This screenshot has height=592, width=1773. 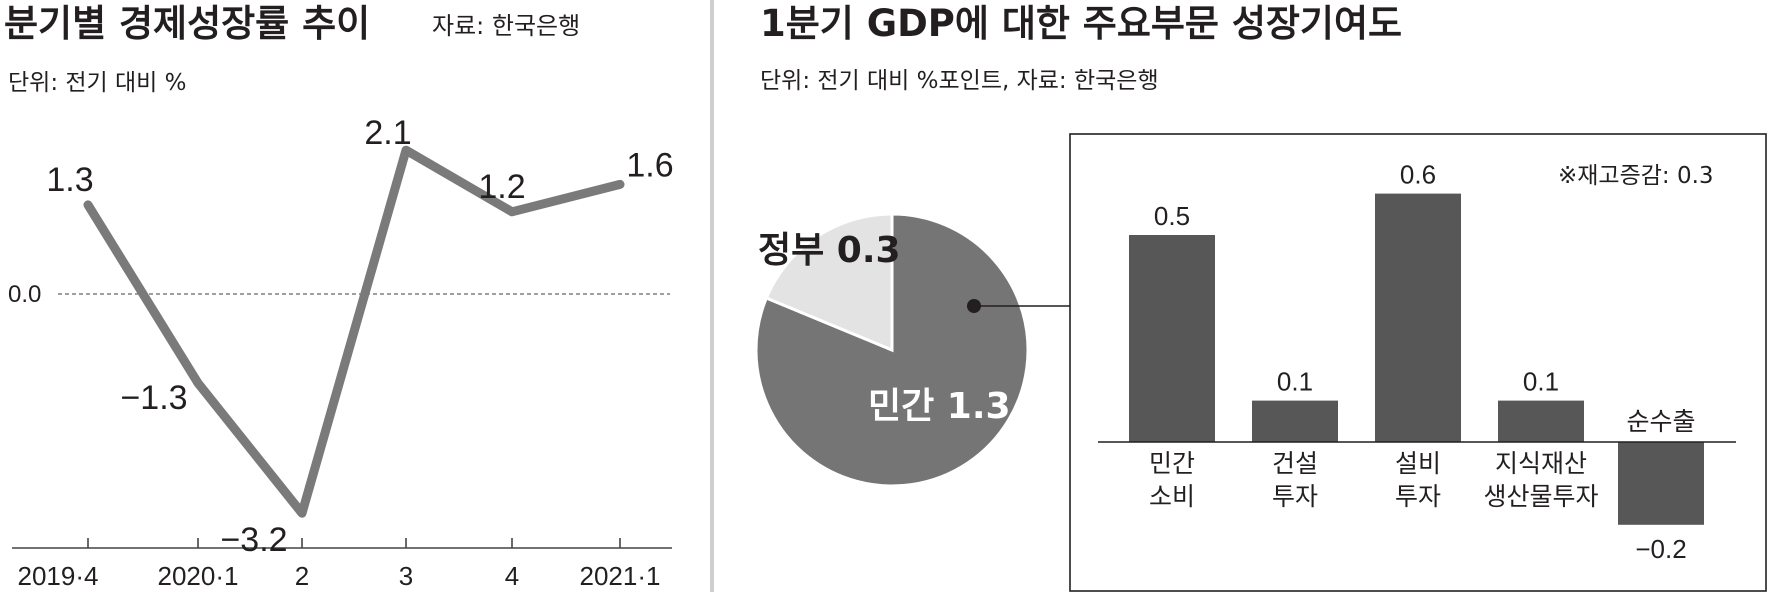 What do you see at coordinates (1081, 23) in the screenshot?
I see `right-chart-title: 1분기 GDP에 대한 주요부문 성장기여도` at bounding box center [1081, 23].